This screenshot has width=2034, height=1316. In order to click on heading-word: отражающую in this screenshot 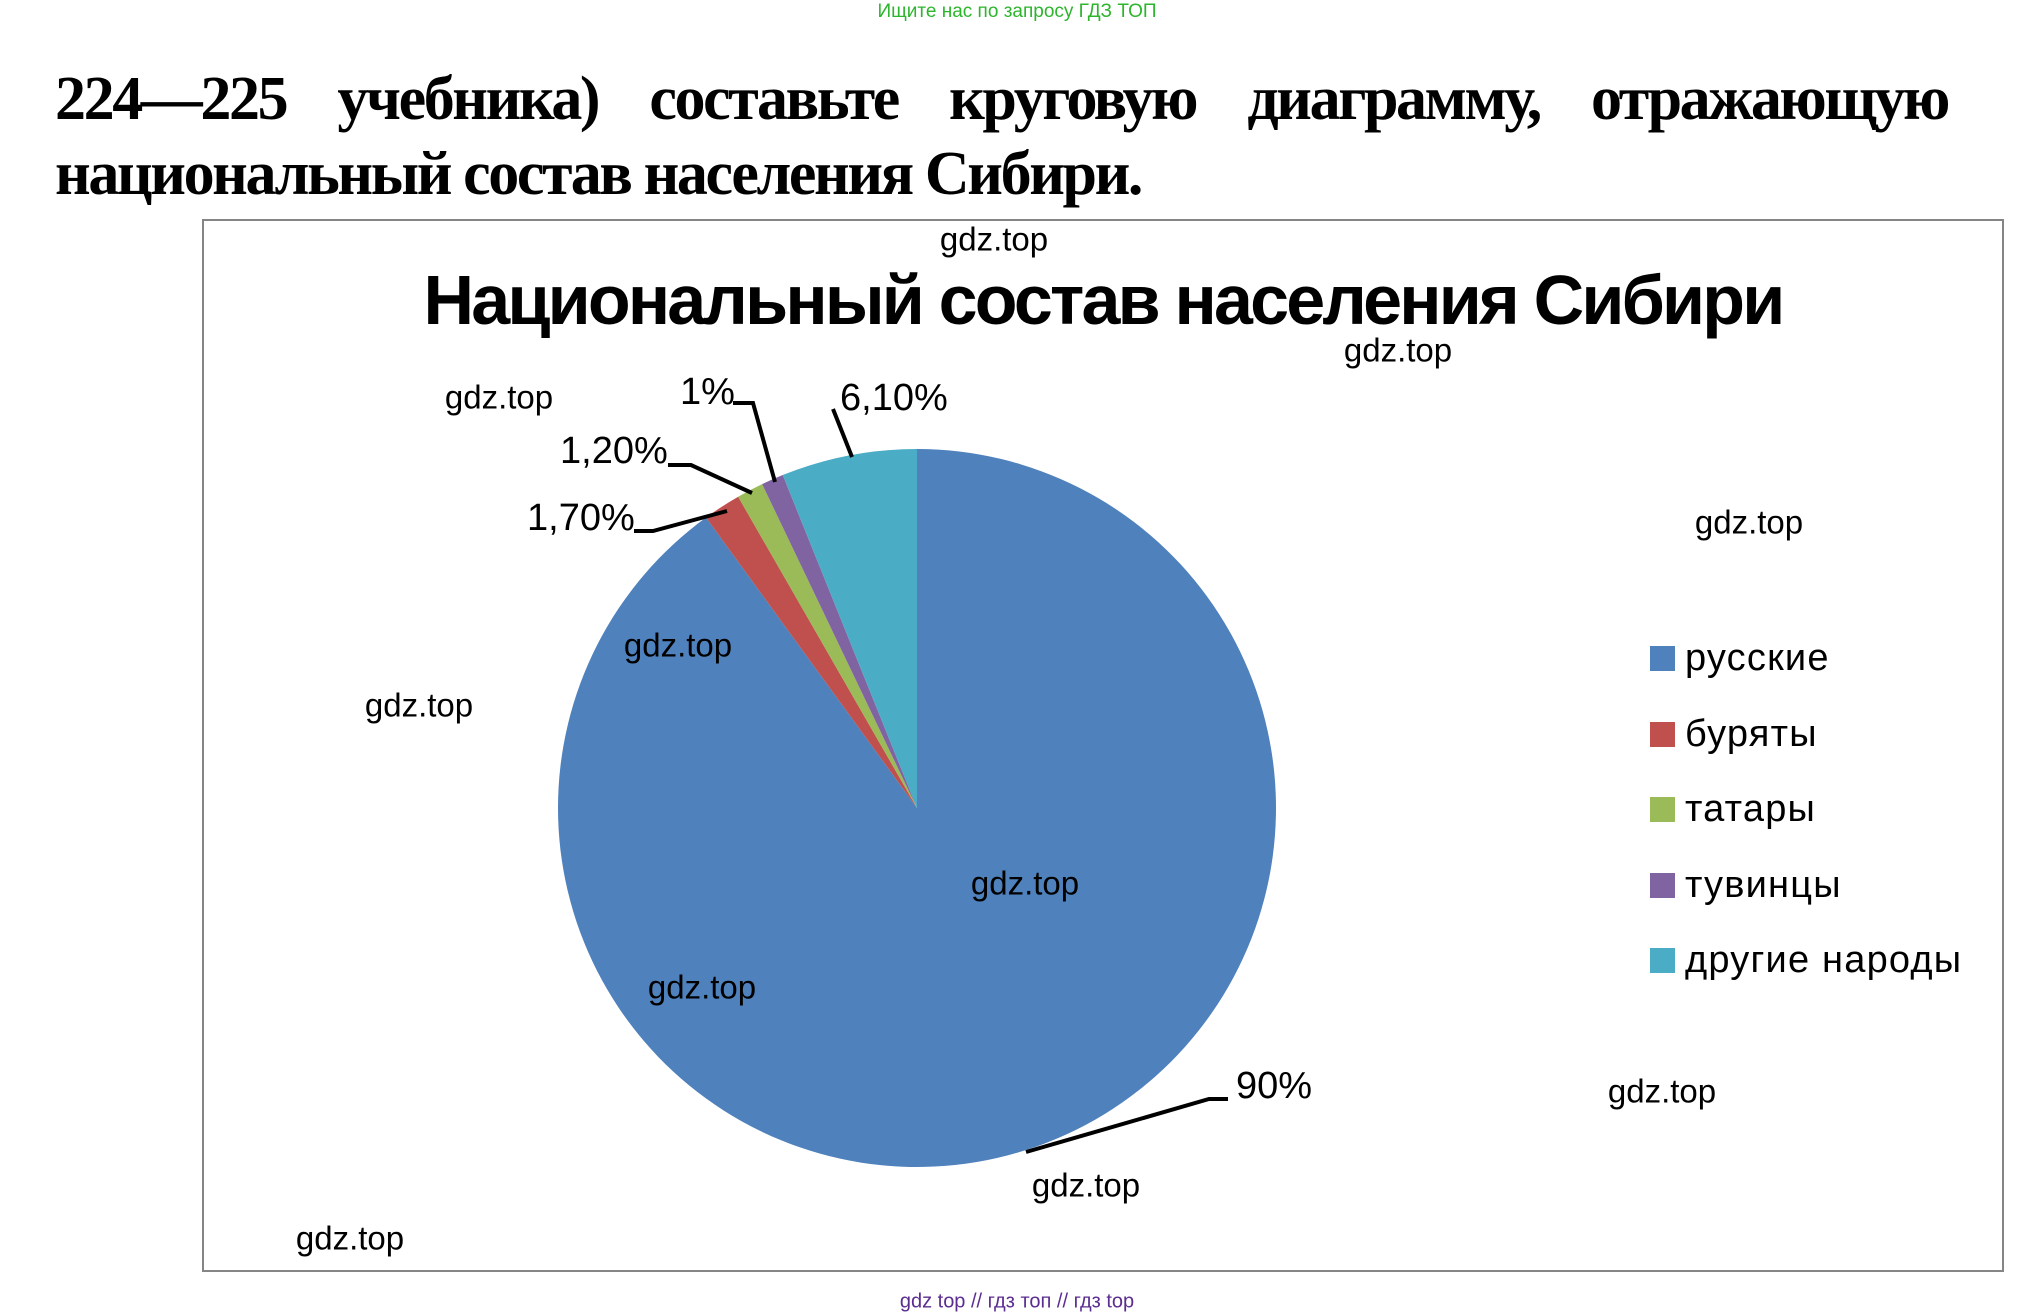, I will do `click(1770, 99)`.